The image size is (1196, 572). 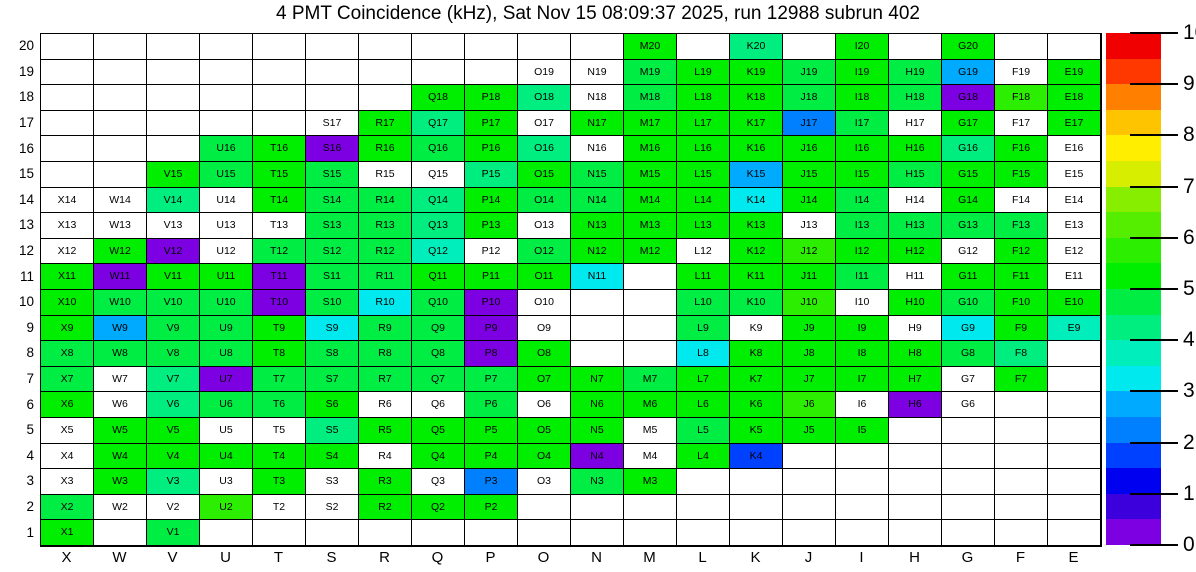 What do you see at coordinates (597, 149) in the screenshot?
I see `heatmap-cell-N16: N16` at bounding box center [597, 149].